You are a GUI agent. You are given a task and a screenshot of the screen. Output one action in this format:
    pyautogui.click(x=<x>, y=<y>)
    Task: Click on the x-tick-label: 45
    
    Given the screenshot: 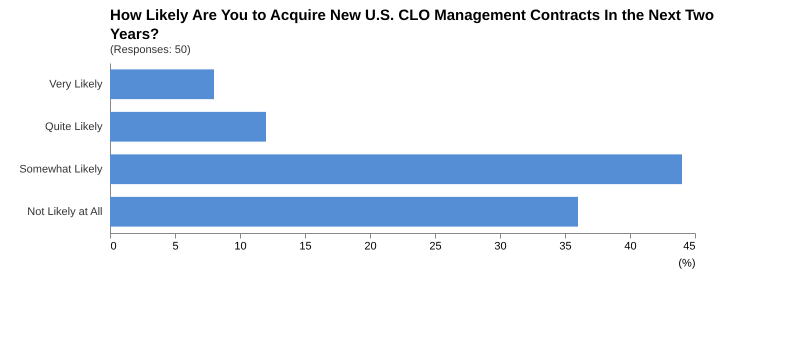 What is the action you would take?
    pyautogui.click(x=689, y=246)
    